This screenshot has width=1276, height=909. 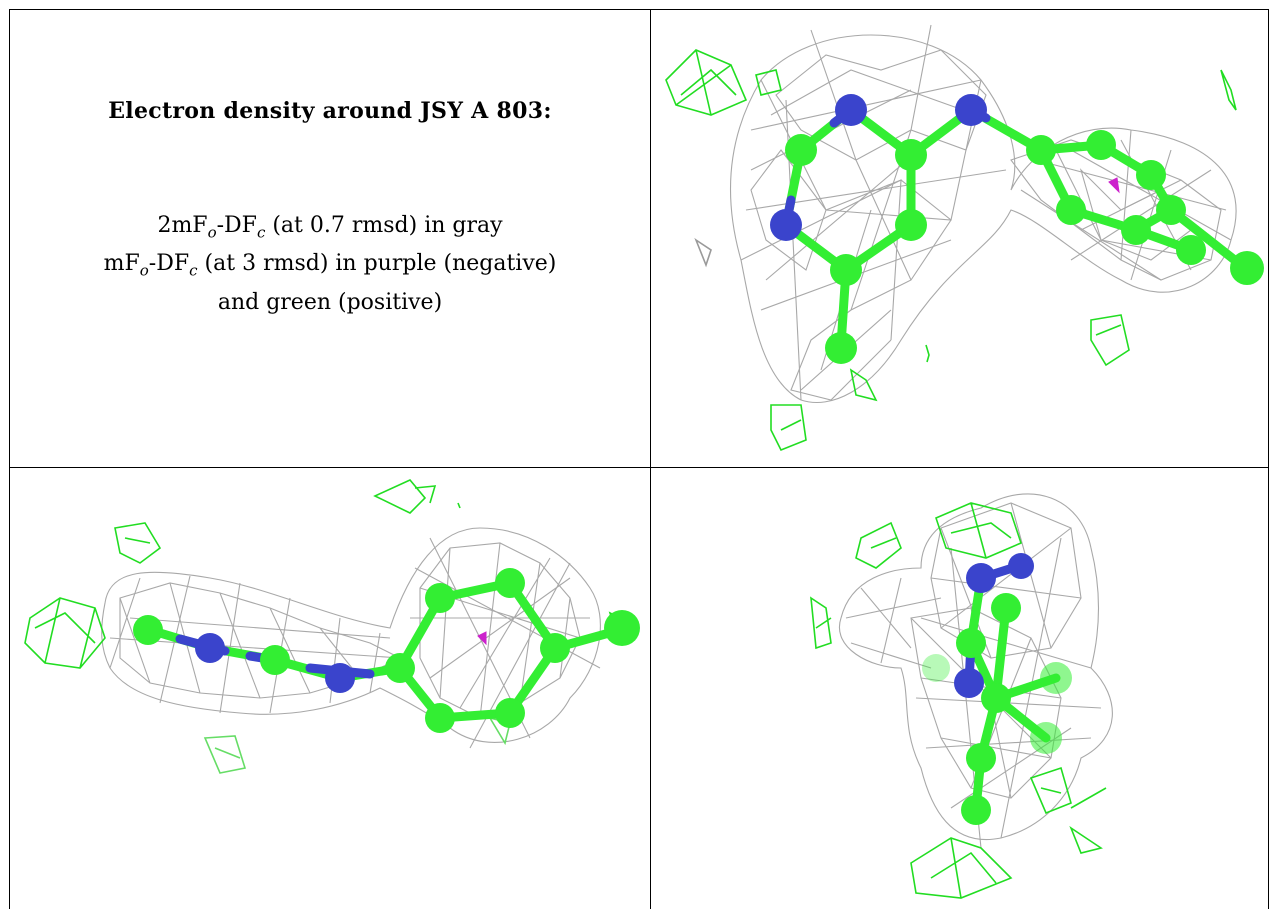 I want to click on legend-2fofc: 2mFo-DFc (at 0.7 rmsd) in gray, so click(x=330, y=227).